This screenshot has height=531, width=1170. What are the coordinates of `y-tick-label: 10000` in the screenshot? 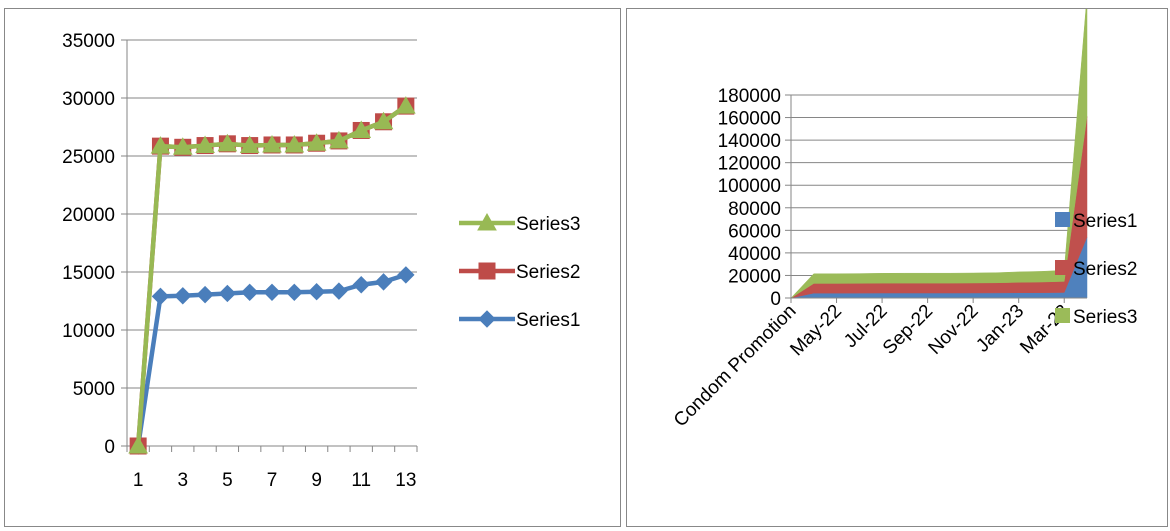 It's located at (88, 331).